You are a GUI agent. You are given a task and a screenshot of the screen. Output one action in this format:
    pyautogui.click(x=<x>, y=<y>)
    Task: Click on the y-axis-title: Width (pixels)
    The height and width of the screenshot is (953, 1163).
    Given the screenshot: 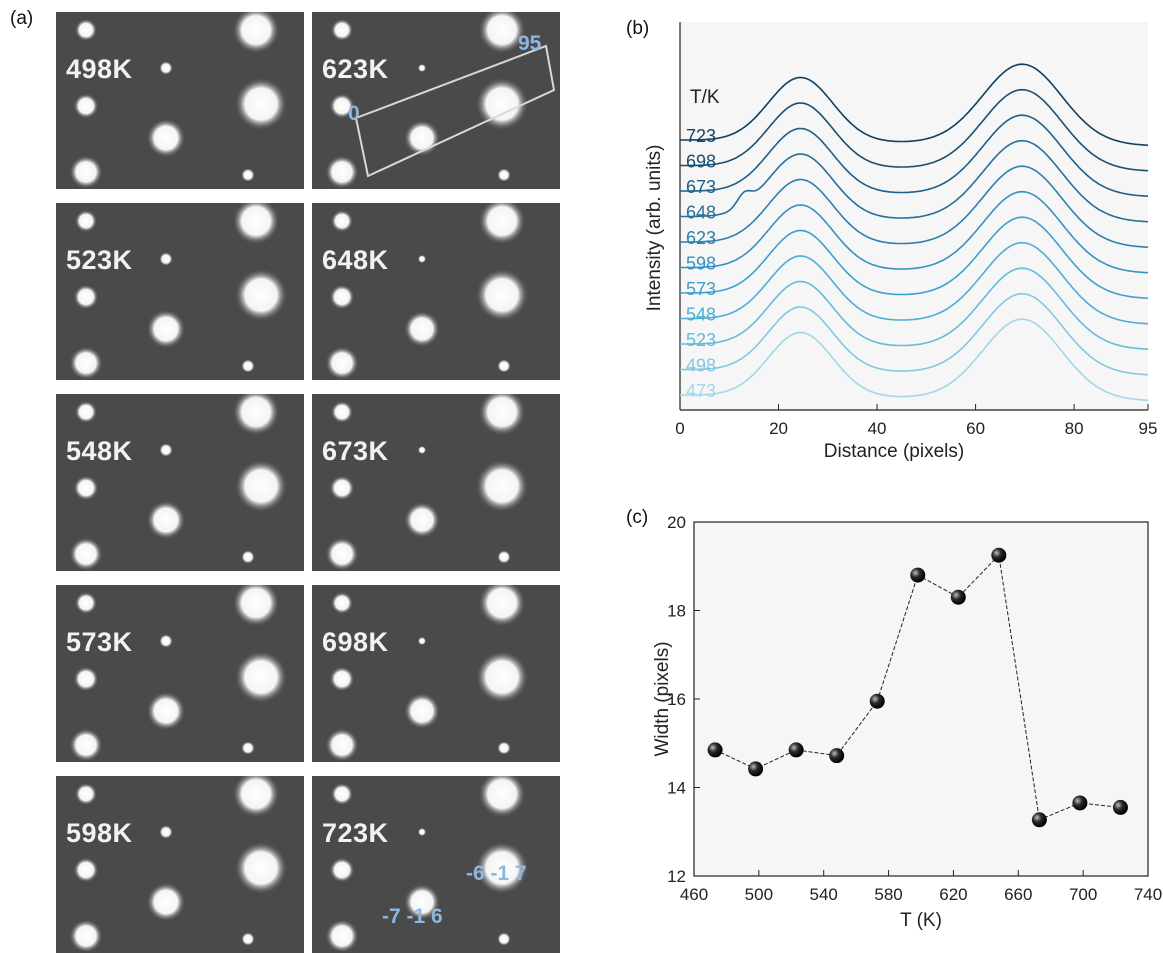 What is the action you would take?
    pyautogui.click(x=662, y=698)
    